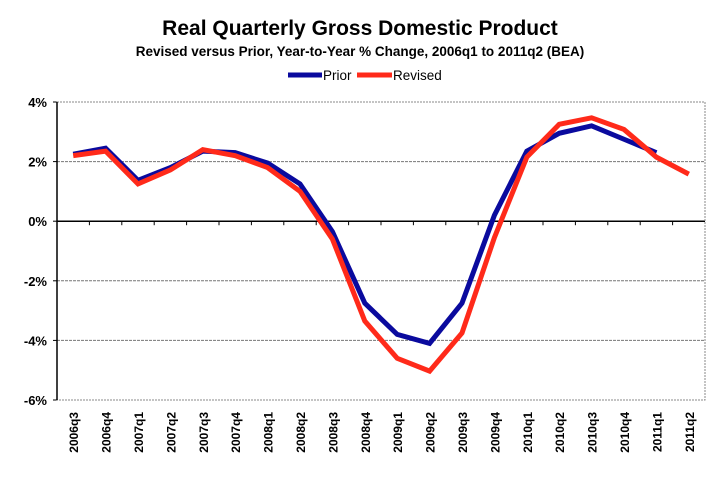 The width and height of the screenshot is (721, 479). What do you see at coordinates (204, 432) in the screenshot?
I see `x-tick-label: 2007q3` at bounding box center [204, 432].